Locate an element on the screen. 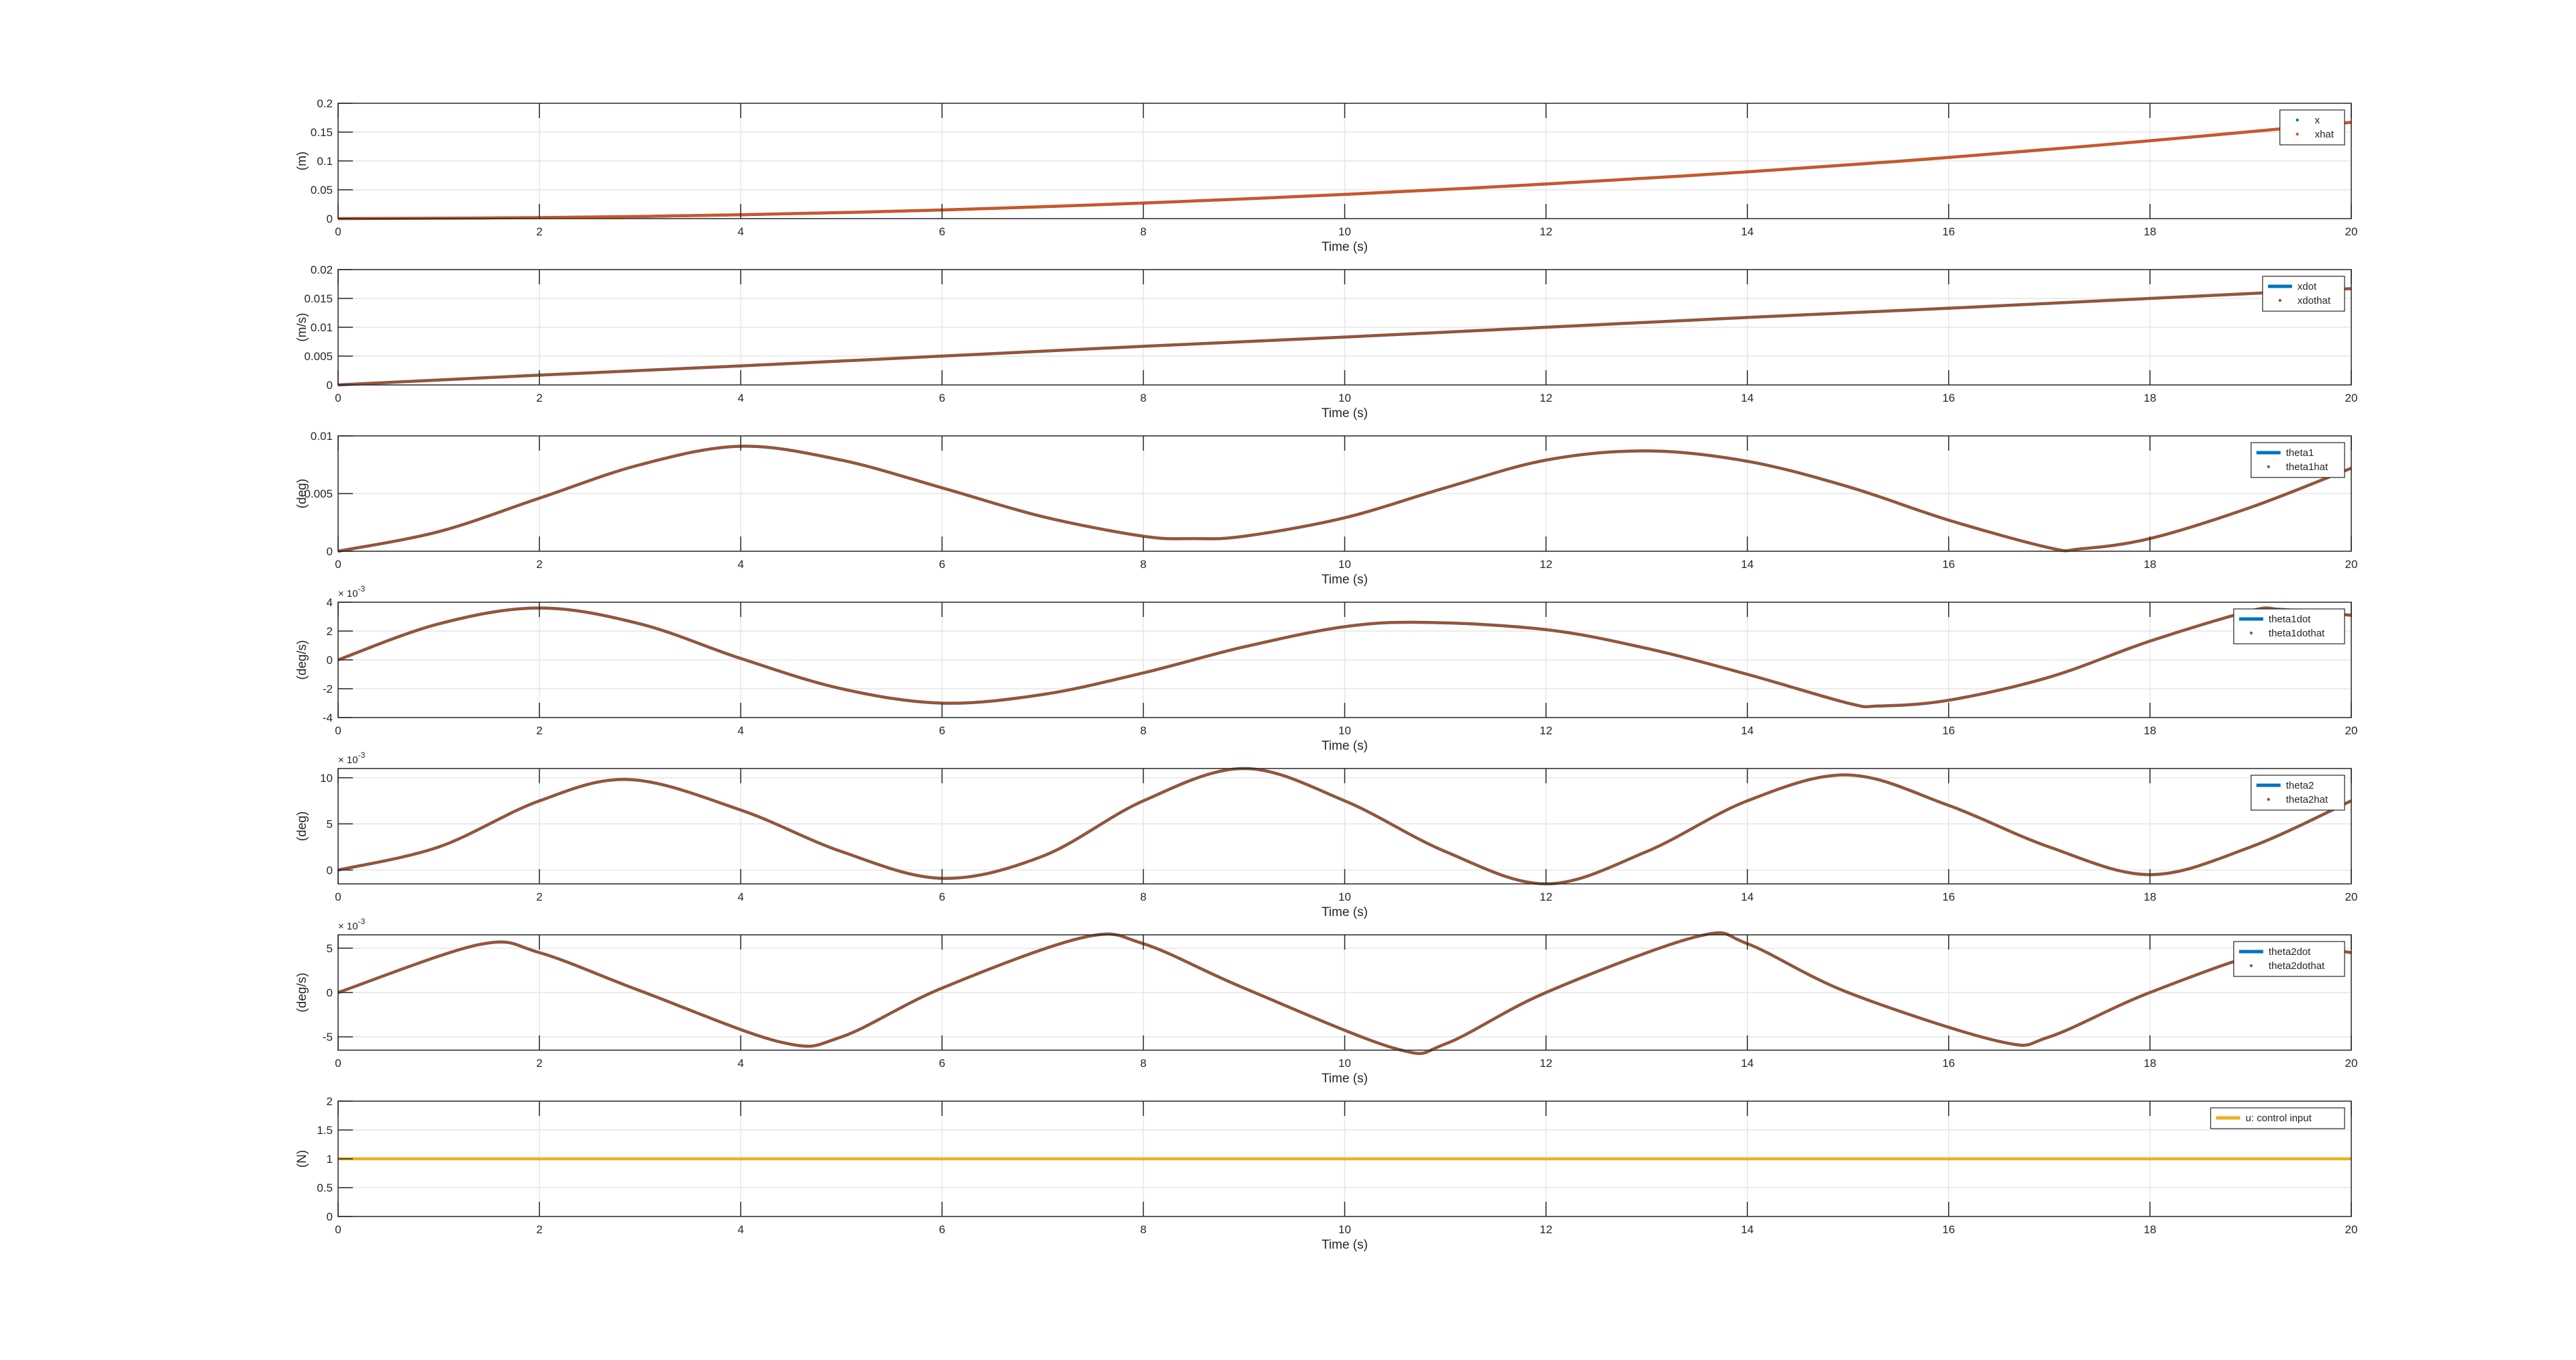  legend: u: control input is located at coordinates (2277, 1118).